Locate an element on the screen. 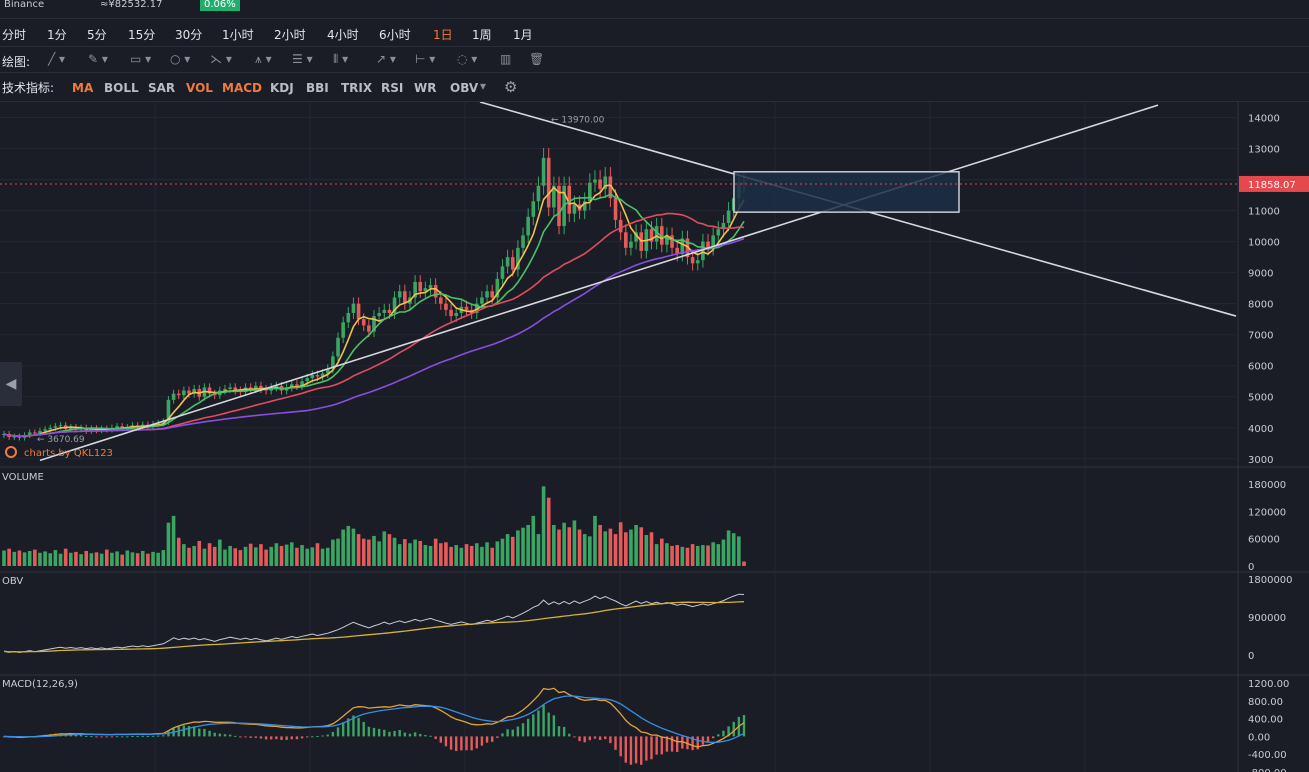  period-5: 1小时 is located at coordinates (238, 35).